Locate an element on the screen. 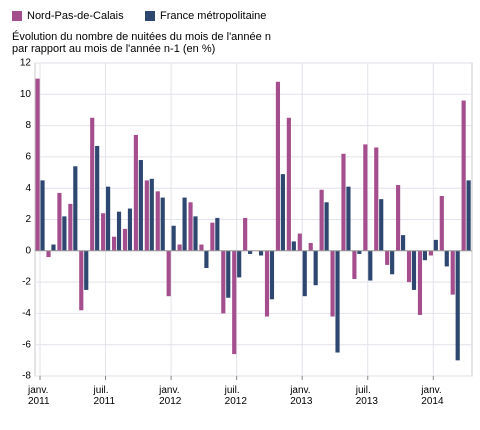  y-tick-label: -8 is located at coordinates (26, 376).